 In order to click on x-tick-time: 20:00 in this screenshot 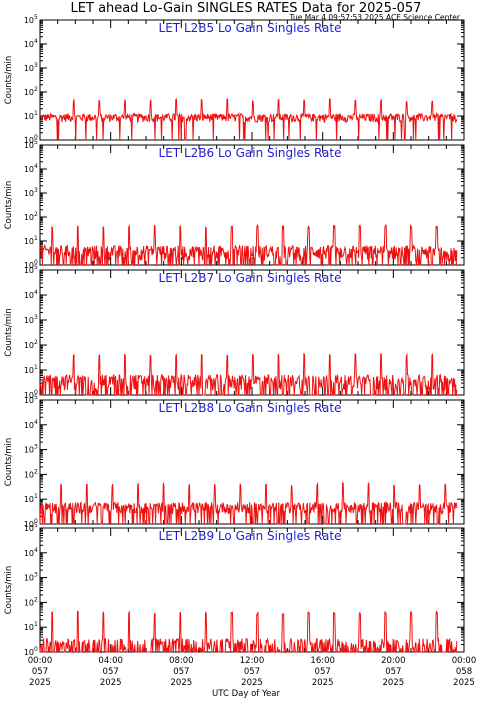, I will do `click(393, 661)`.